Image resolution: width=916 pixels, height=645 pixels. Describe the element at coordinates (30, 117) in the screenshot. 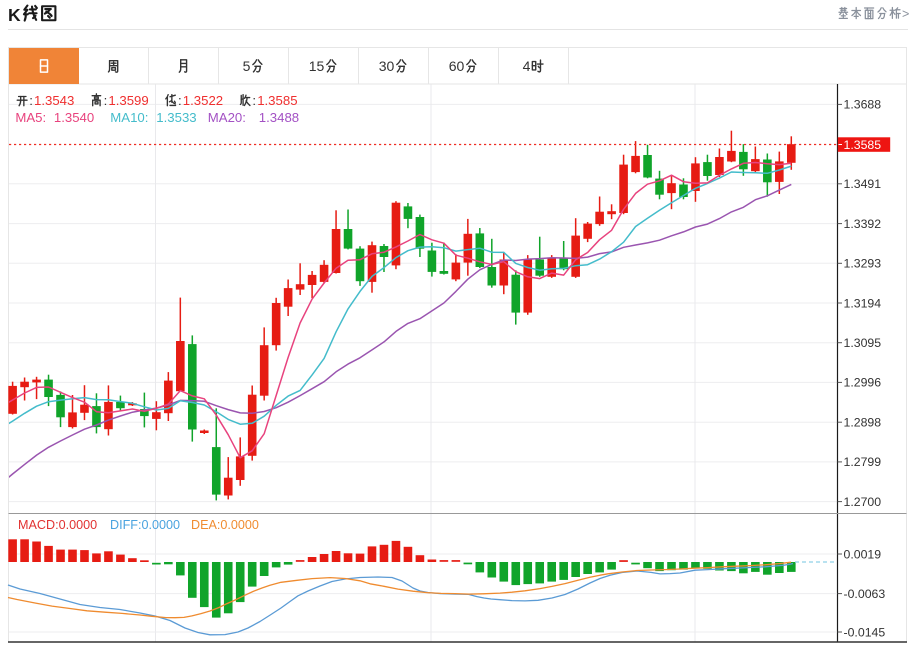

I see `svg-text: MA5:` at that location.